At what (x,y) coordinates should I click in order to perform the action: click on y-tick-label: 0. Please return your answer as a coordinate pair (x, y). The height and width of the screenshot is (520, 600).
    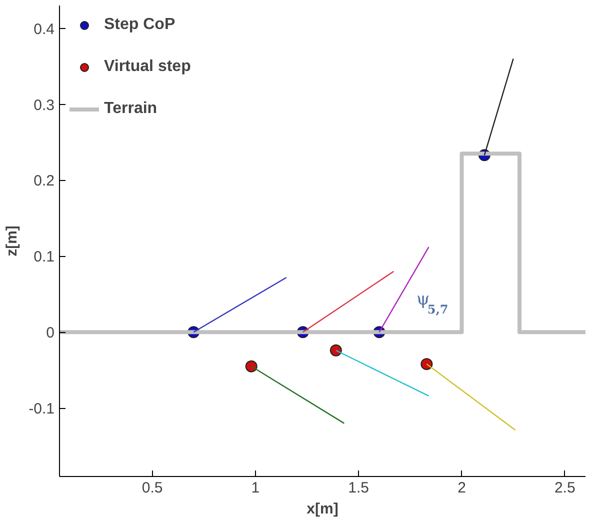
    Looking at the image, I should click on (50, 333).